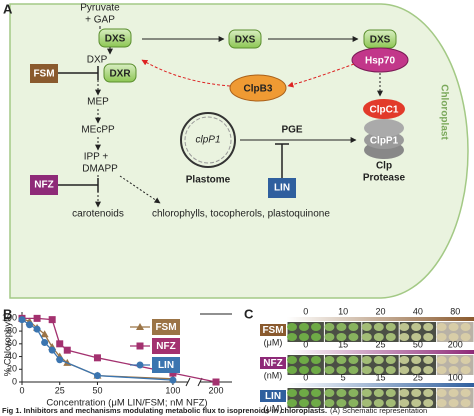 The height and width of the screenshot is (416, 474). Describe the element at coordinates (140, 189) in the screenshot. I see `arrow` at that location.